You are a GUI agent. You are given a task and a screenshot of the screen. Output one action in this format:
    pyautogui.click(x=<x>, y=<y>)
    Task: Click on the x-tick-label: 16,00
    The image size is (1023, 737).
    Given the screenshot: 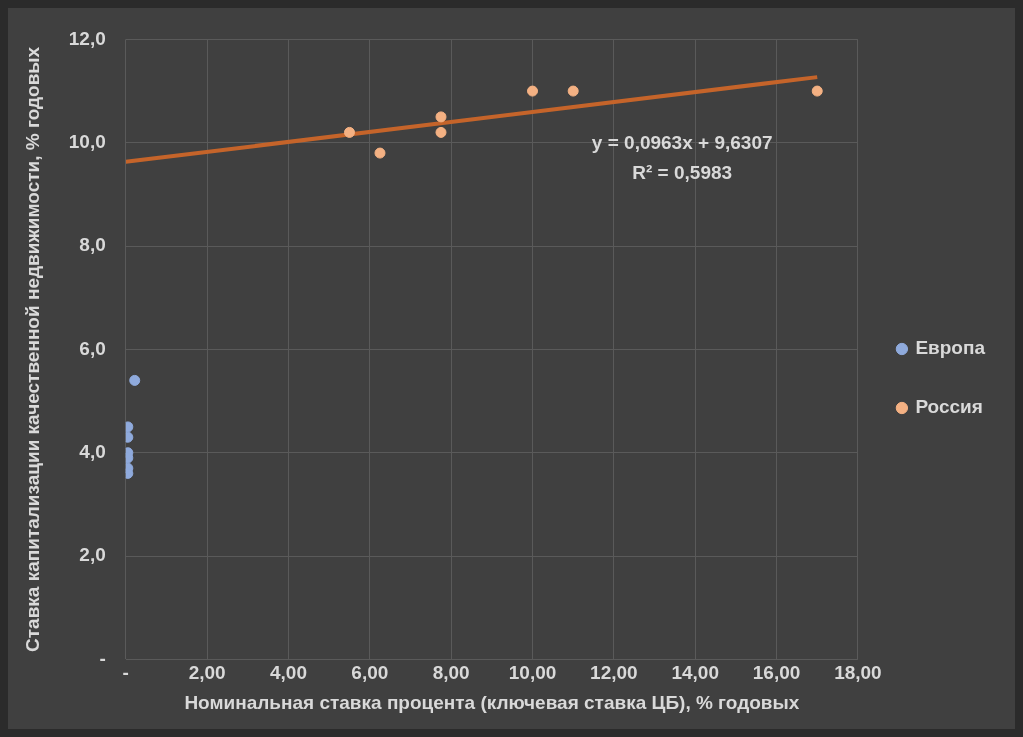 What is the action you would take?
    pyautogui.click(x=776, y=673)
    